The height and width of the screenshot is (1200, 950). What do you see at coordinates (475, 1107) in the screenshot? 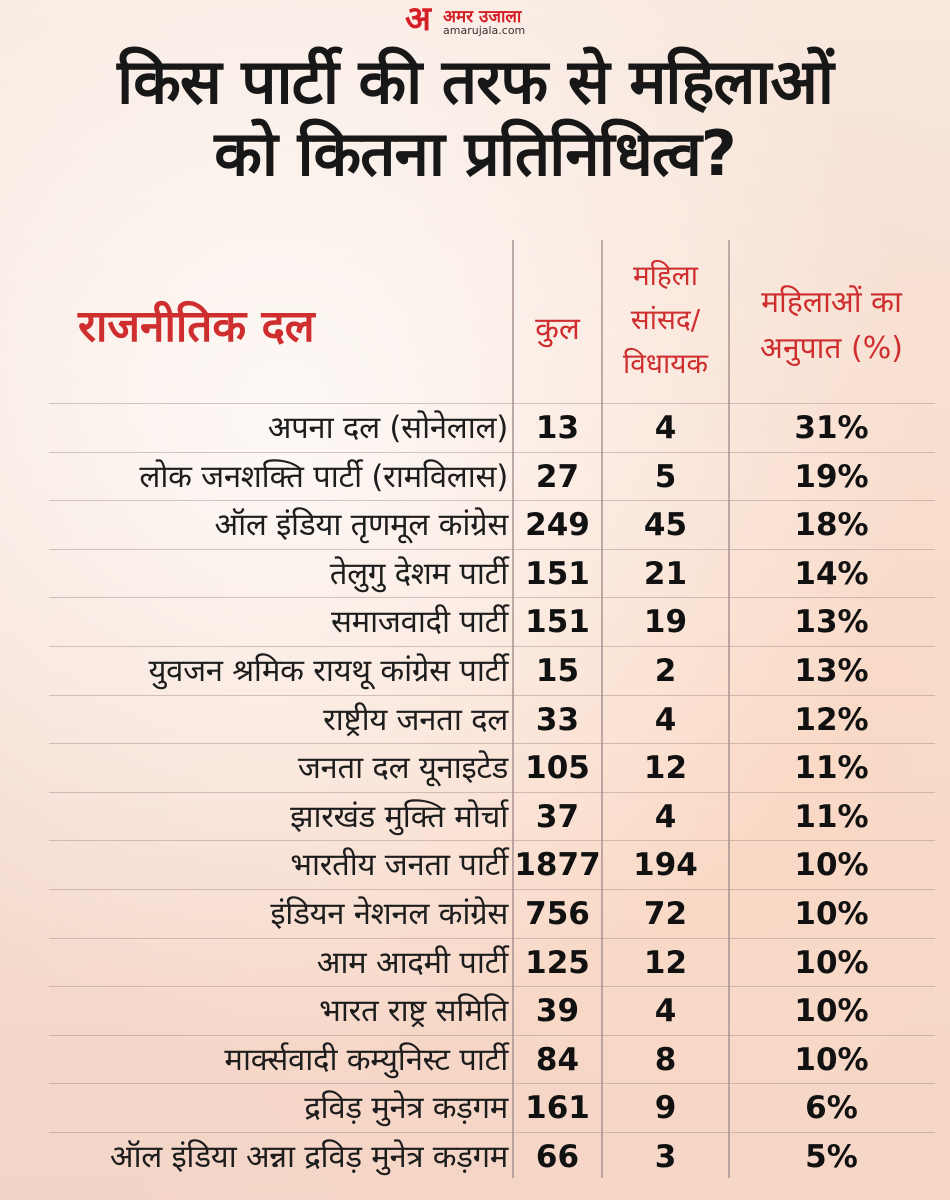
I see `table-row: द्रविड़ मुनेत्र कड़गम 161 9 6%` at bounding box center [475, 1107].